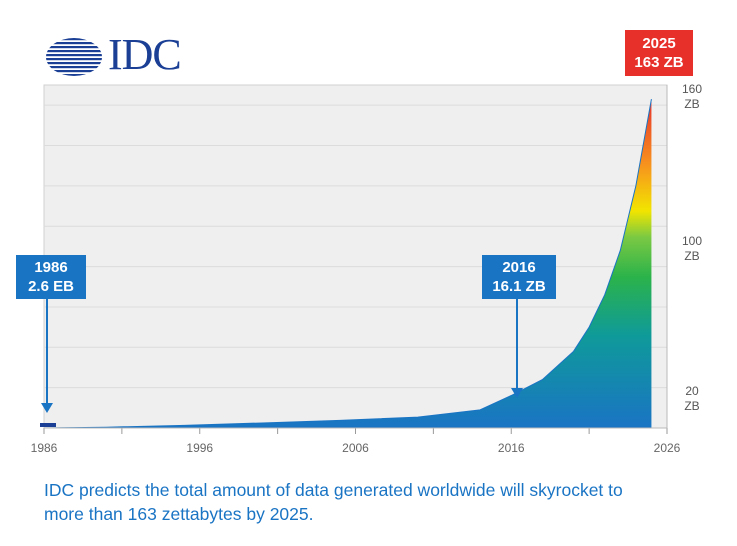 This screenshot has height=546, width=737. What do you see at coordinates (667, 448) in the screenshot?
I see `x-tick-label: 2026` at bounding box center [667, 448].